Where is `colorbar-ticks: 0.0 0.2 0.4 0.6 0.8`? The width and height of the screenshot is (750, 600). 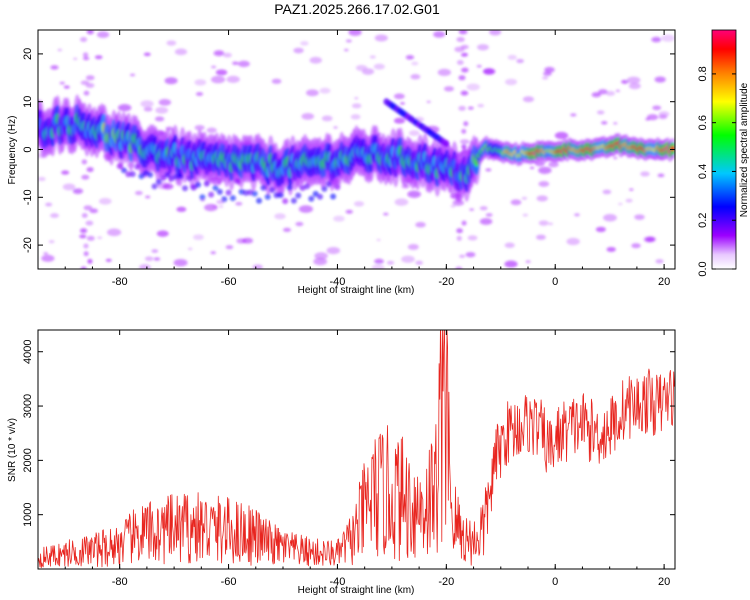 colorbar-ticks: 0.0 0.2 0.4 0.6 0.8 is located at coordinates (716, 171).